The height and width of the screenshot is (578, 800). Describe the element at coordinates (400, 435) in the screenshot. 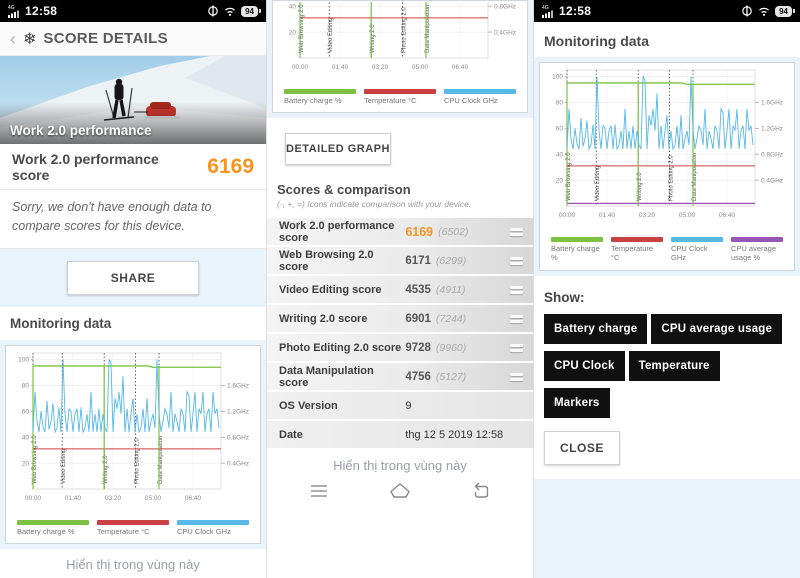

I see `info-row: Date thg 12 5 2019 12:58` at that location.